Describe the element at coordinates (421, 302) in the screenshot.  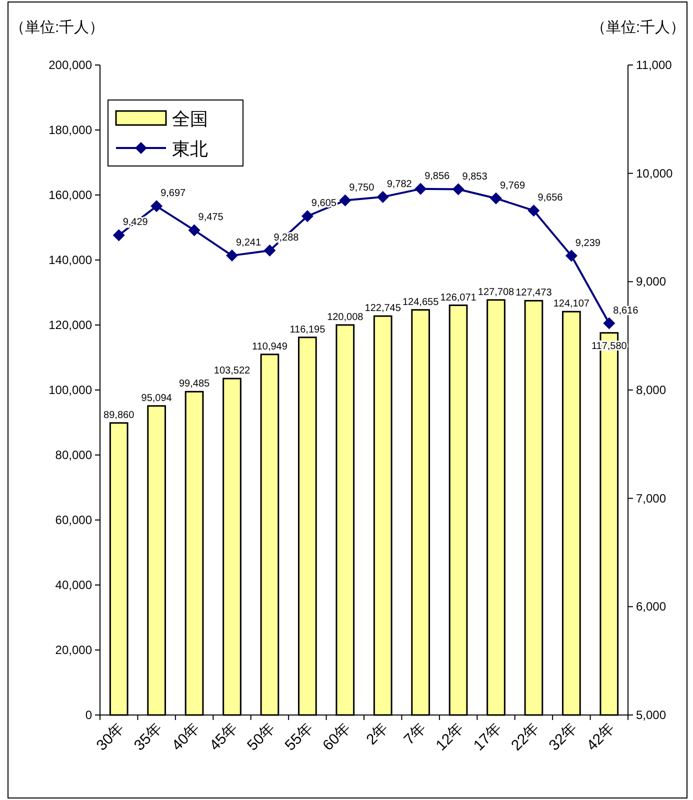
I see `data-label: 124,655` at that location.